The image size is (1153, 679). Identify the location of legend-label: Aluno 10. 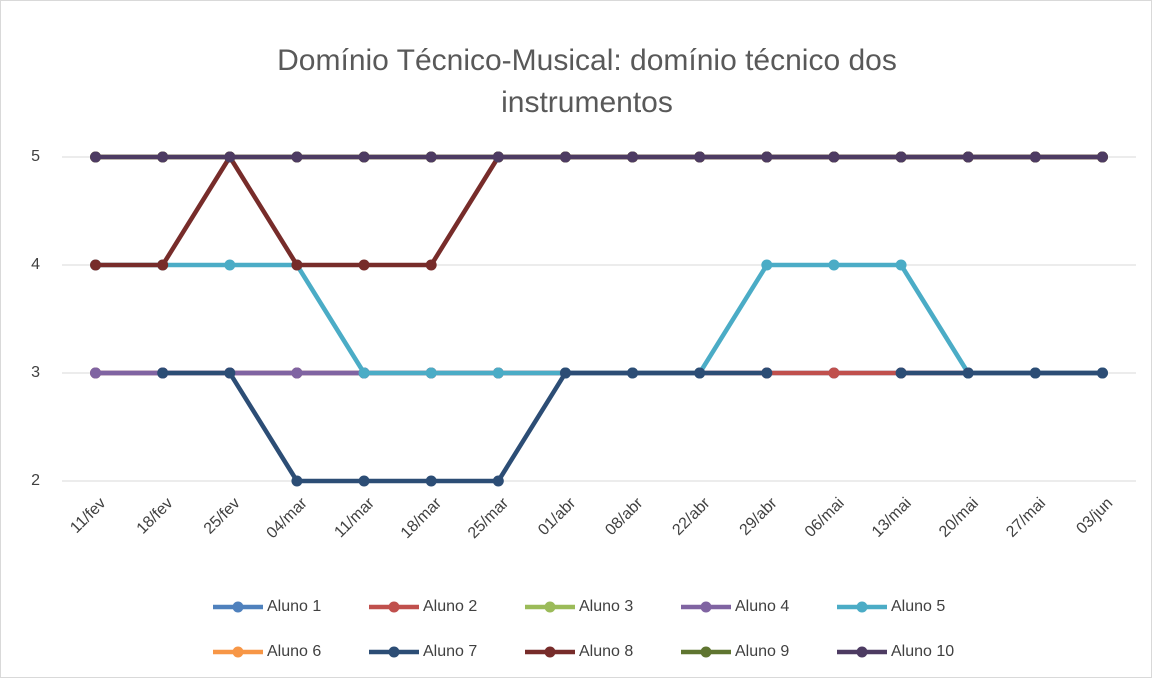
(922, 651).